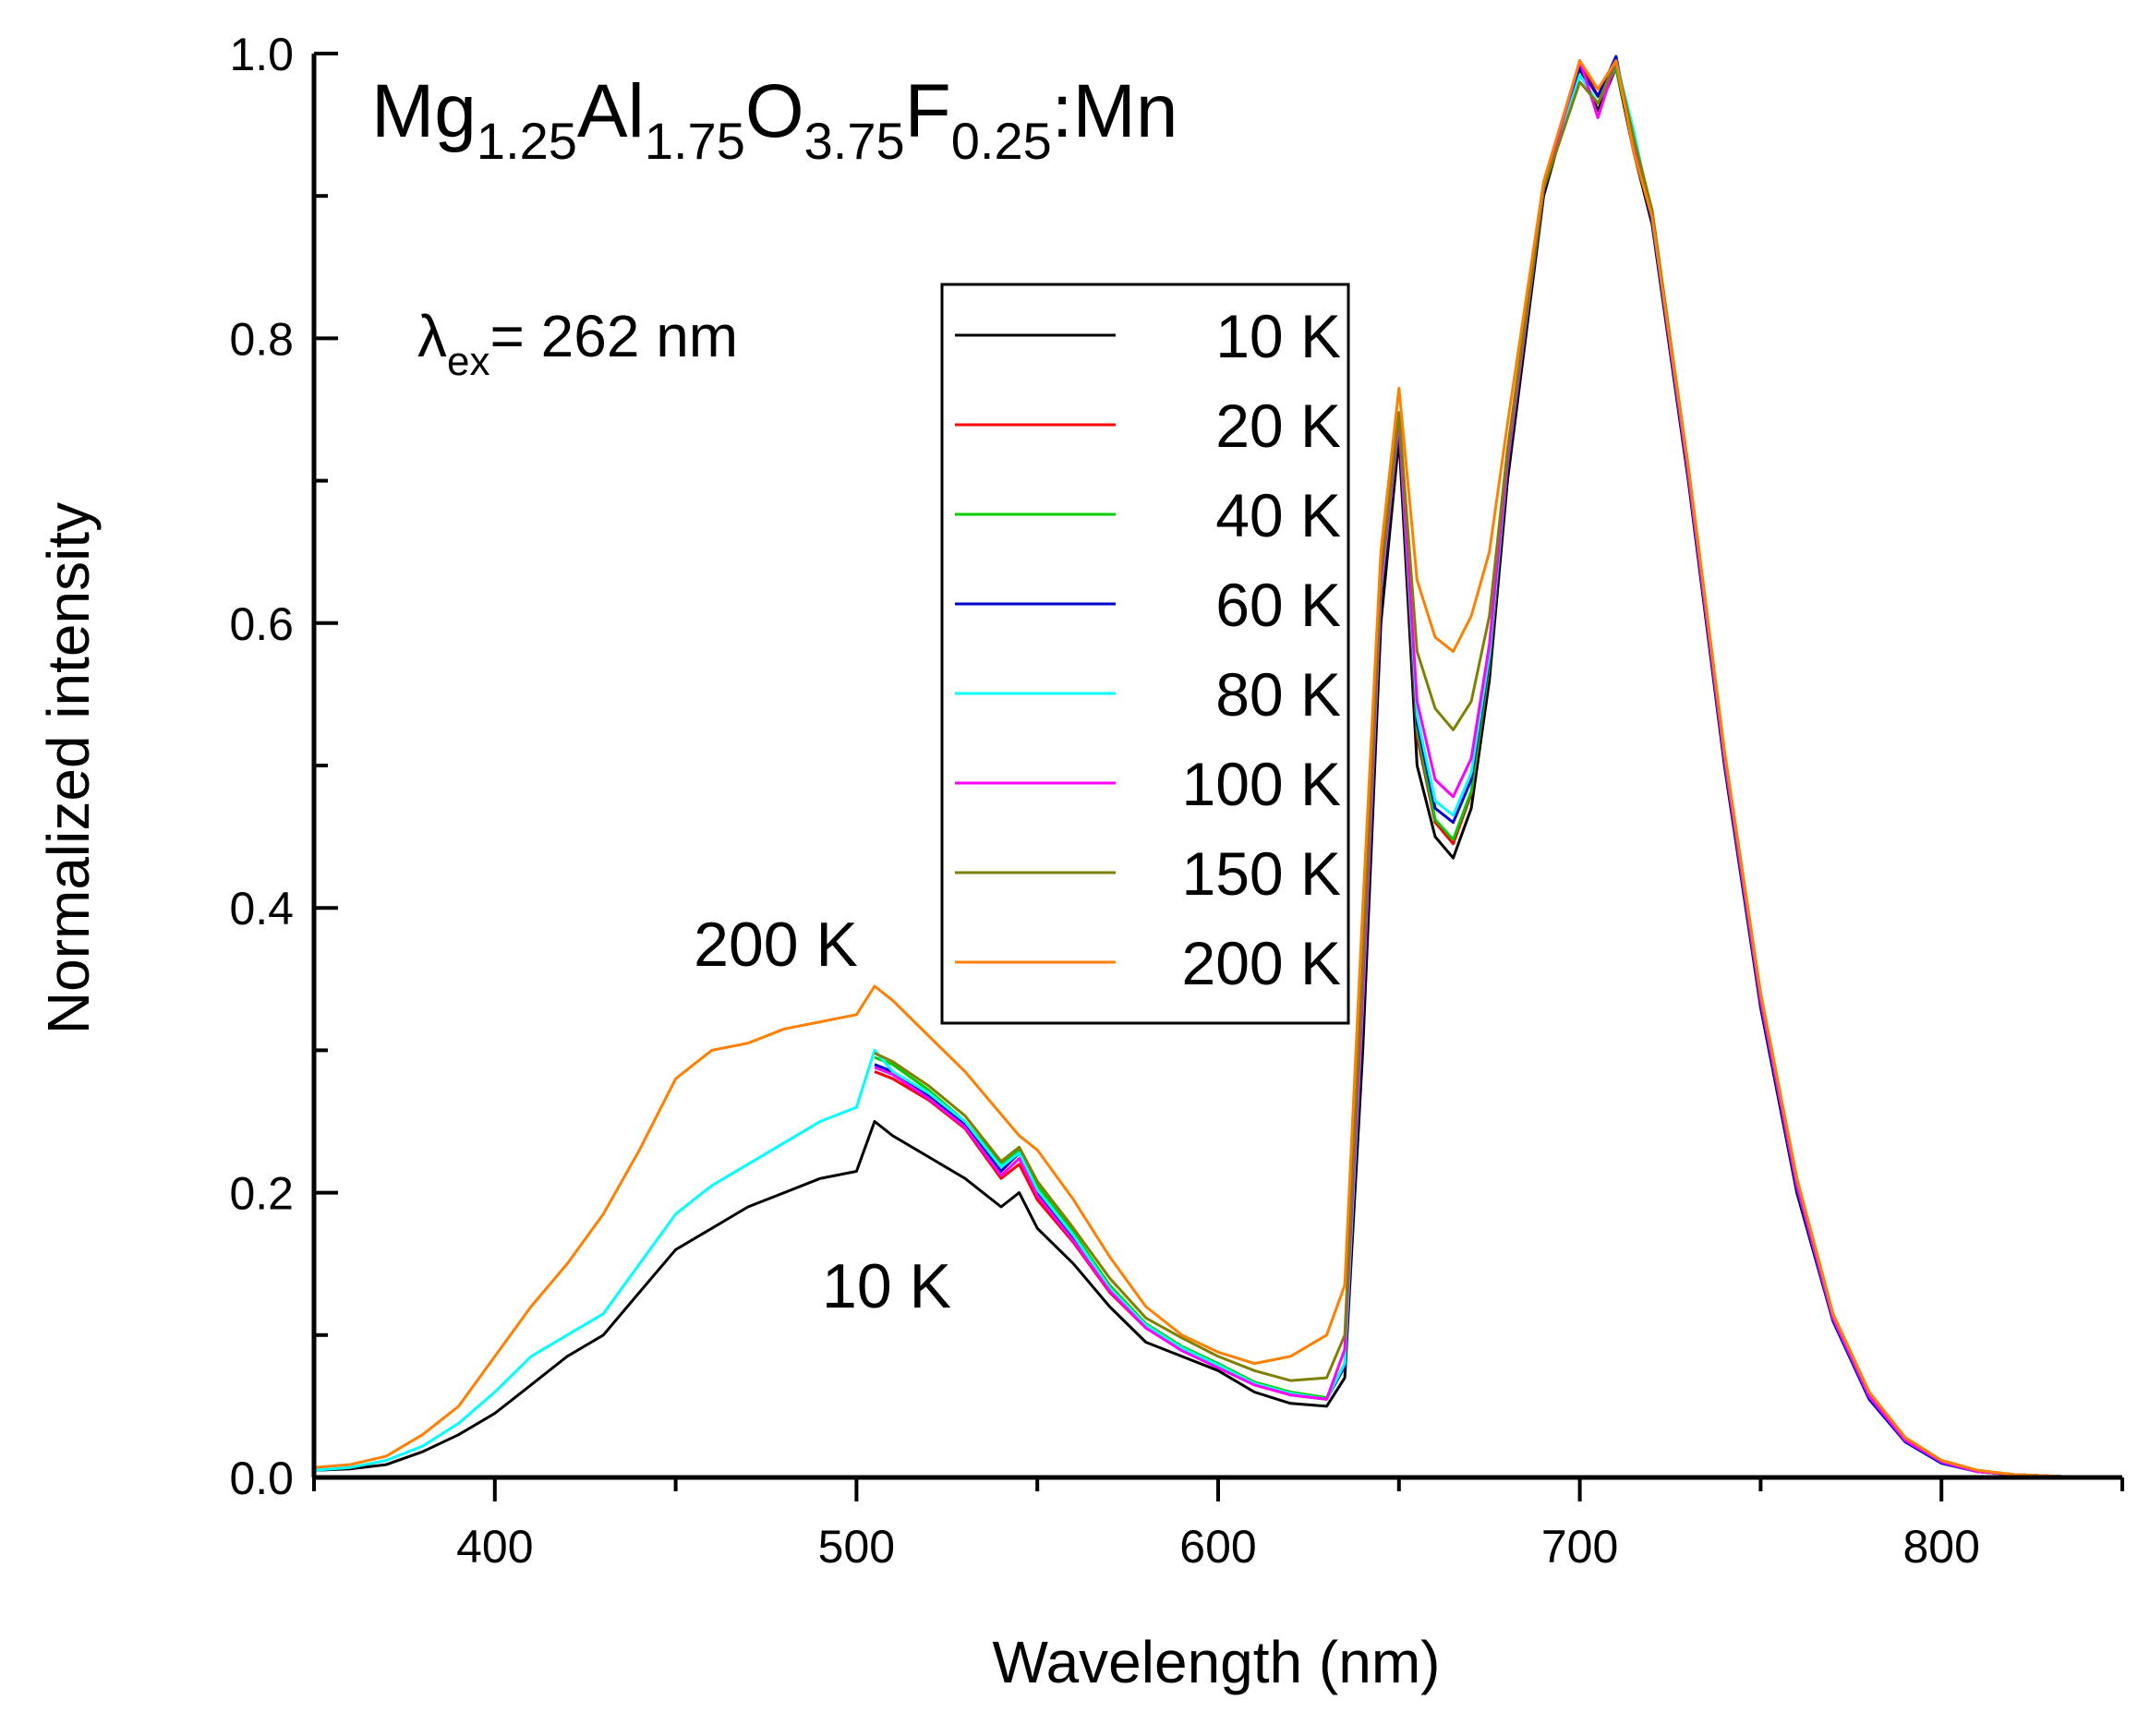 The image size is (2150, 1736). I want to click on legend-label: 200 K, so click(1261, 963).